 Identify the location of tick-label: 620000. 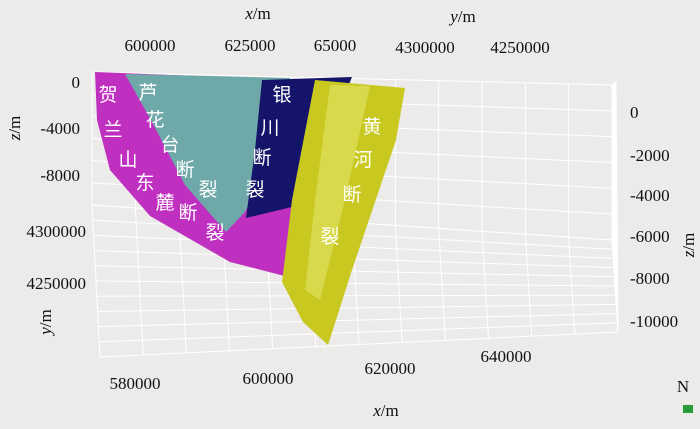
(390, 368).